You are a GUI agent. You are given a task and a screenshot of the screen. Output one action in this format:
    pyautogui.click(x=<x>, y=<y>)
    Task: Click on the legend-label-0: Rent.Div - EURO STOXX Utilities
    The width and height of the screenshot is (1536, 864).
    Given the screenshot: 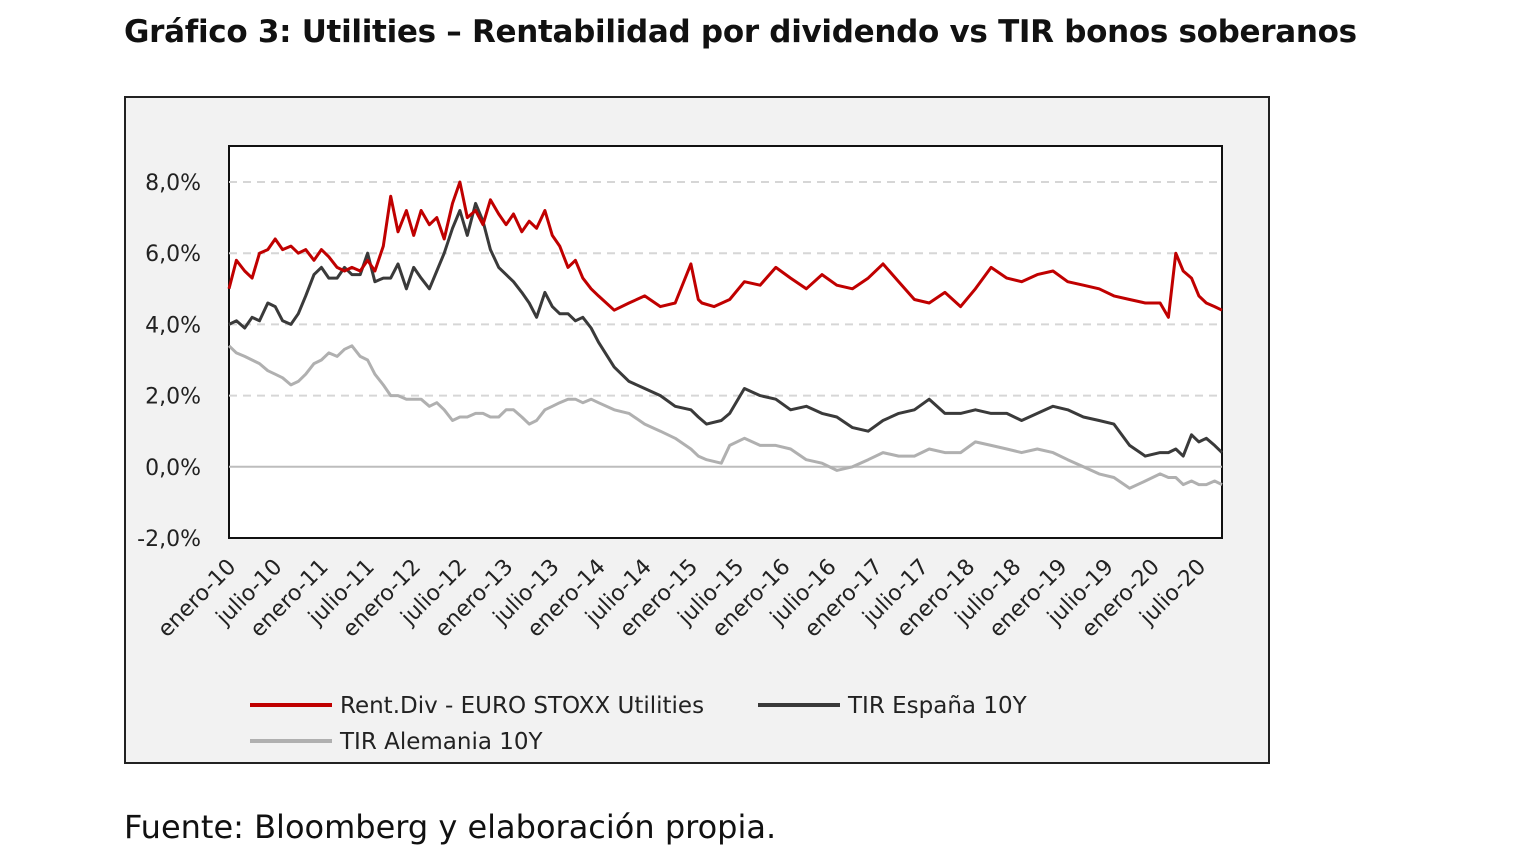 What is the action you would take?
    pyautogui.click(x=522, y=706)
    